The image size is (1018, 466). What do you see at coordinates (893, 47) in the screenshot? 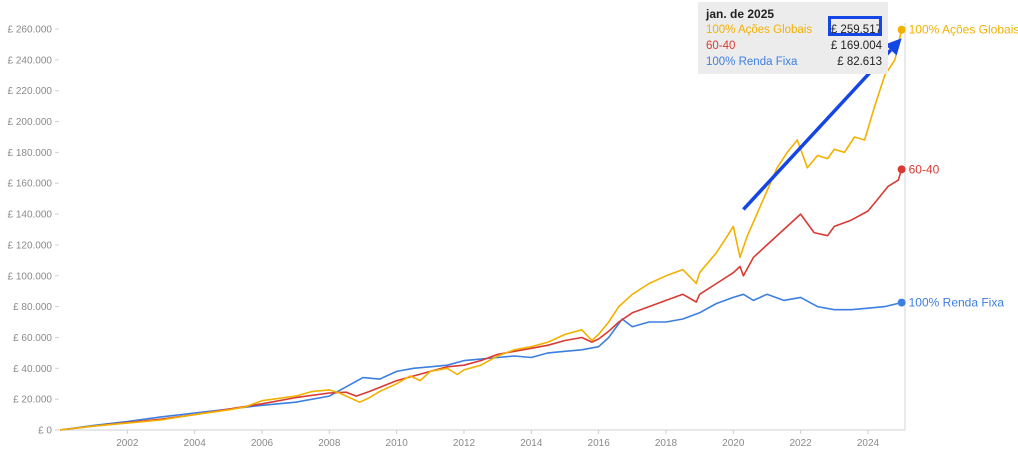
I see `arrow-head` at bounding box center [893, 47].